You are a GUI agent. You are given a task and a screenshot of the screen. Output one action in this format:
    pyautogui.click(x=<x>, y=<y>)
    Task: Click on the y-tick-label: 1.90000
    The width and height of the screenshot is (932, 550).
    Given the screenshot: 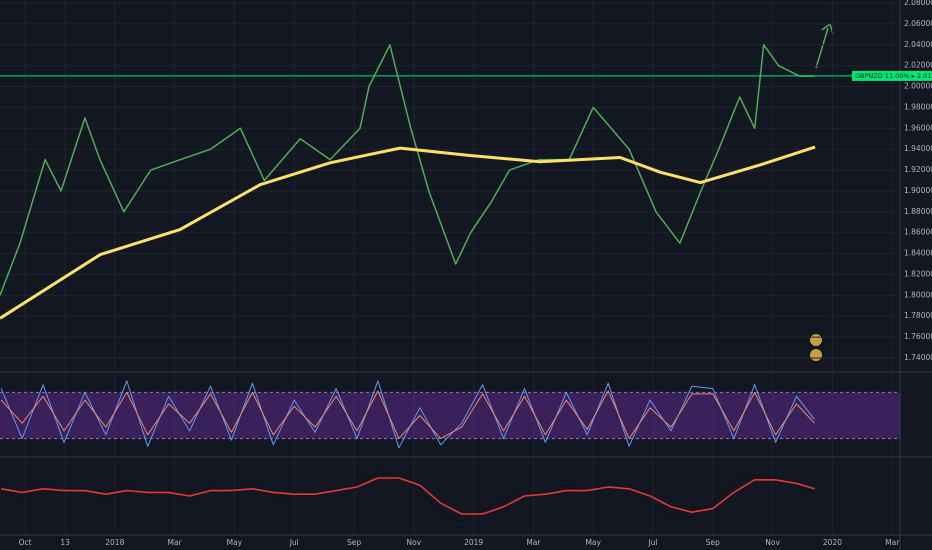 What is the action you would take?
    pyautogui.click(x=918, y=190)
    